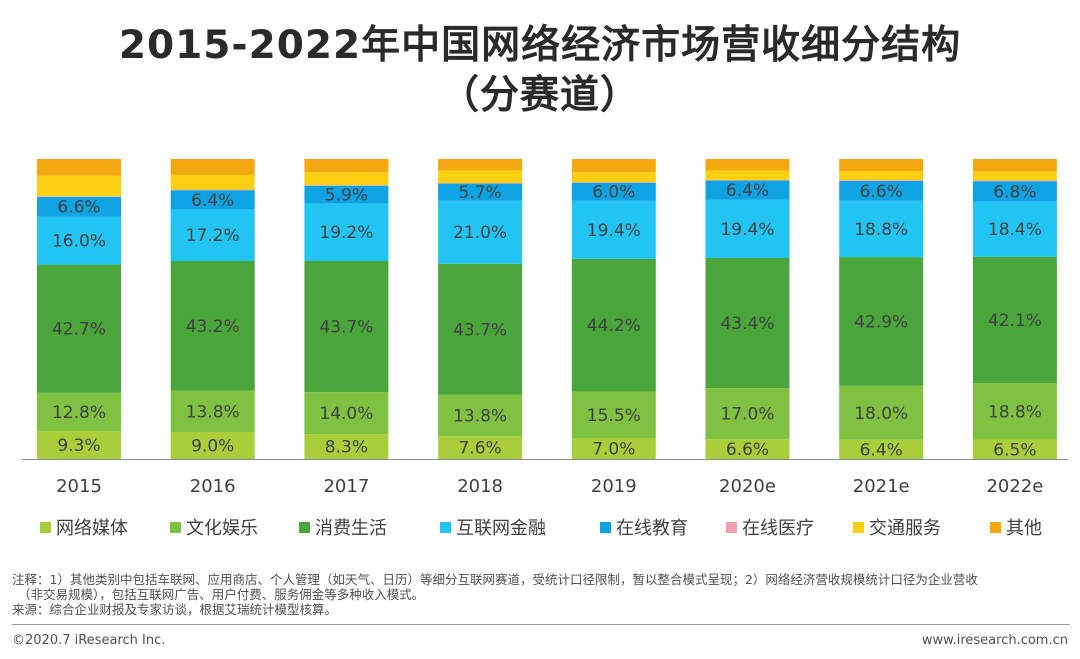 This screenshot has height=659, width=1080. Describe the element at coordinates (89, 640) in the screenshot. I see `copyright: ©2020.7 iResearch Inc.` at that location.